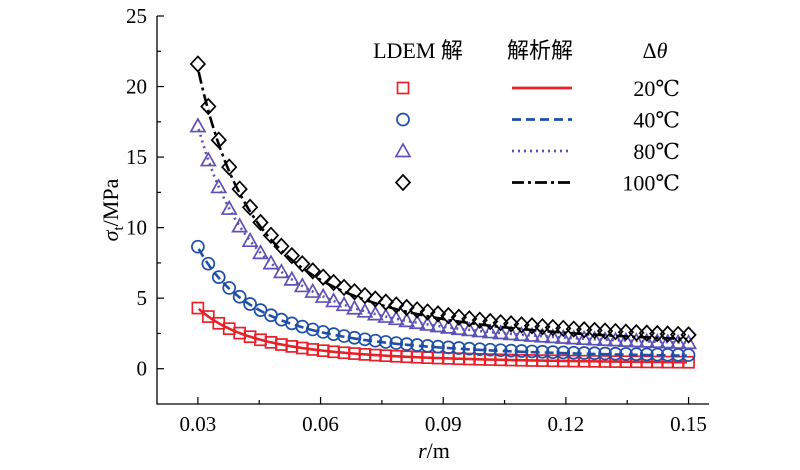 The image size is (800, 470). Describe the element at coordinates (656, 151) in the screenshot. I see `legend-label: 80℃` at that location.